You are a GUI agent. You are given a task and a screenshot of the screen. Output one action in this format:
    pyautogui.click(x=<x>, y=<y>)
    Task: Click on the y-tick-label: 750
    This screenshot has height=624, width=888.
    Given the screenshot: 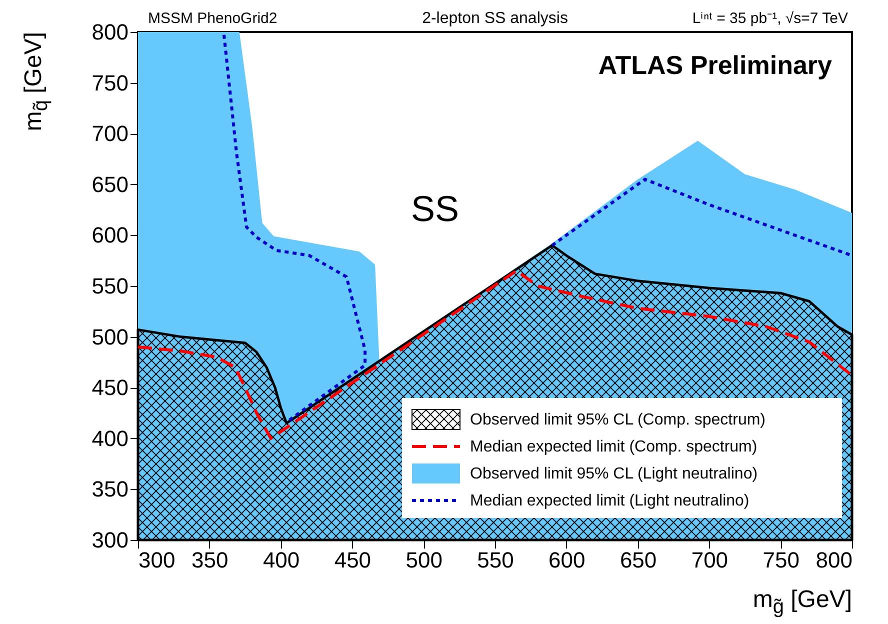 What is the action you would take?
    pyautogui.click(x=110, y=83)
    